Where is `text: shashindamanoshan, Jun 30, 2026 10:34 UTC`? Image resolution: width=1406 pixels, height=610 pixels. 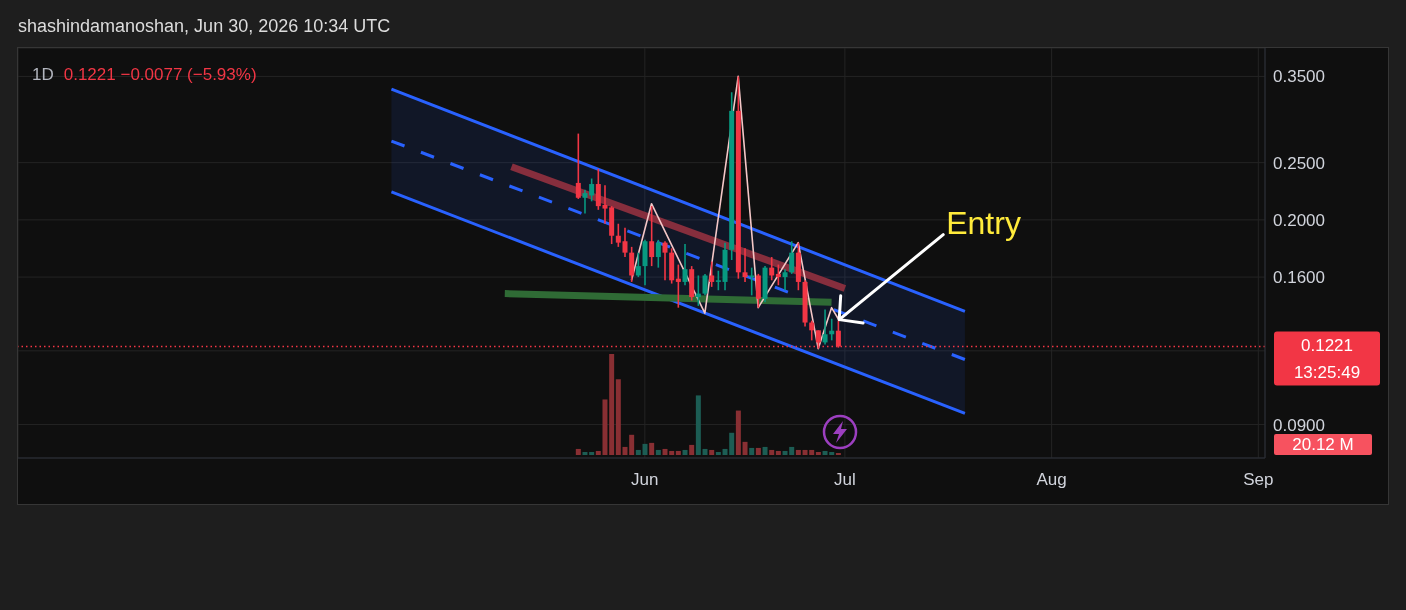
text: shashindamanoshan, Jun 30, 2026 10:34 UTC is located at coordinates (204, 26).